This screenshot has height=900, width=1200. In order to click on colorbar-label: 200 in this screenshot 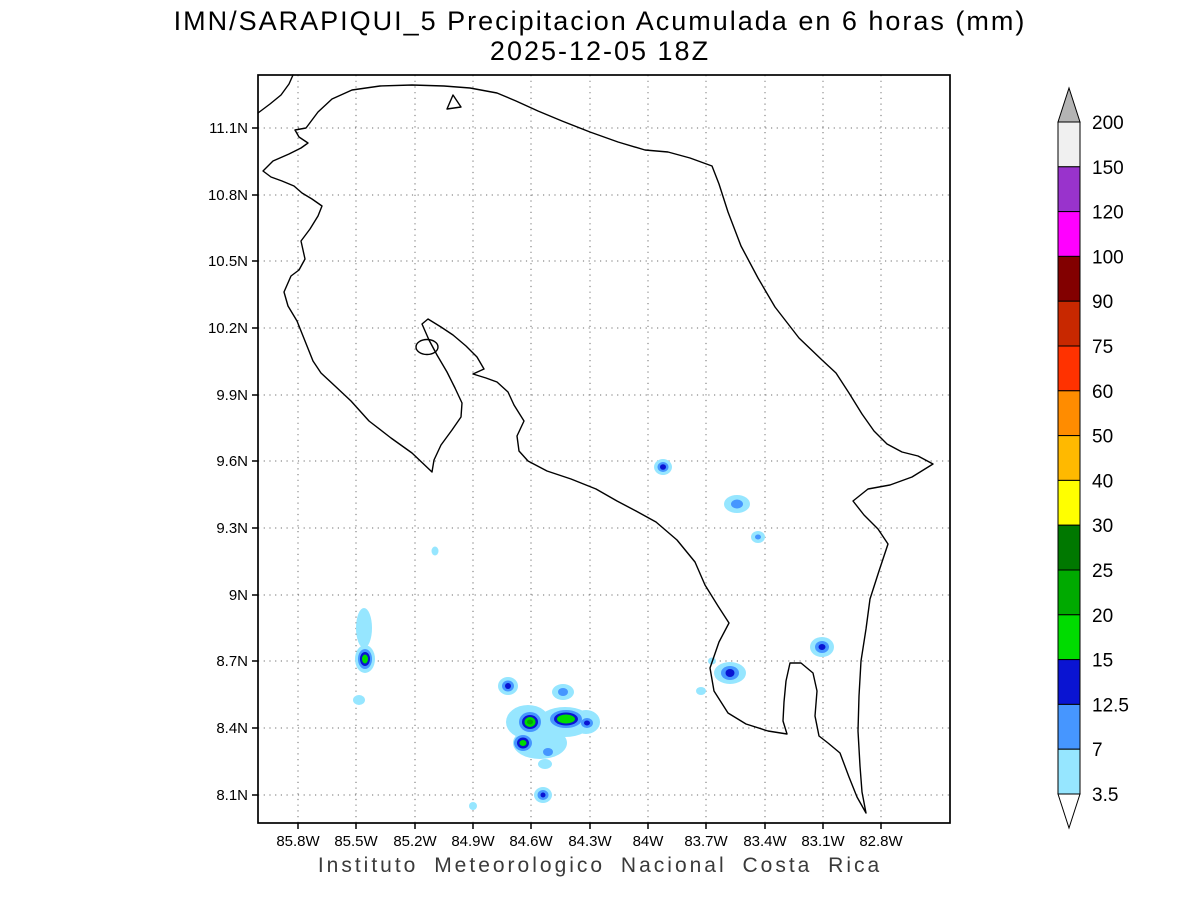, I will do `click(1108, 123)`.